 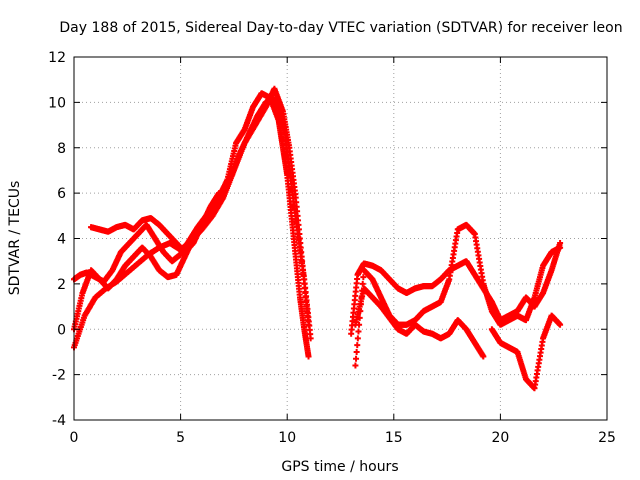 I want to click on y-tick-label: 2, so click(x=61, y=285).